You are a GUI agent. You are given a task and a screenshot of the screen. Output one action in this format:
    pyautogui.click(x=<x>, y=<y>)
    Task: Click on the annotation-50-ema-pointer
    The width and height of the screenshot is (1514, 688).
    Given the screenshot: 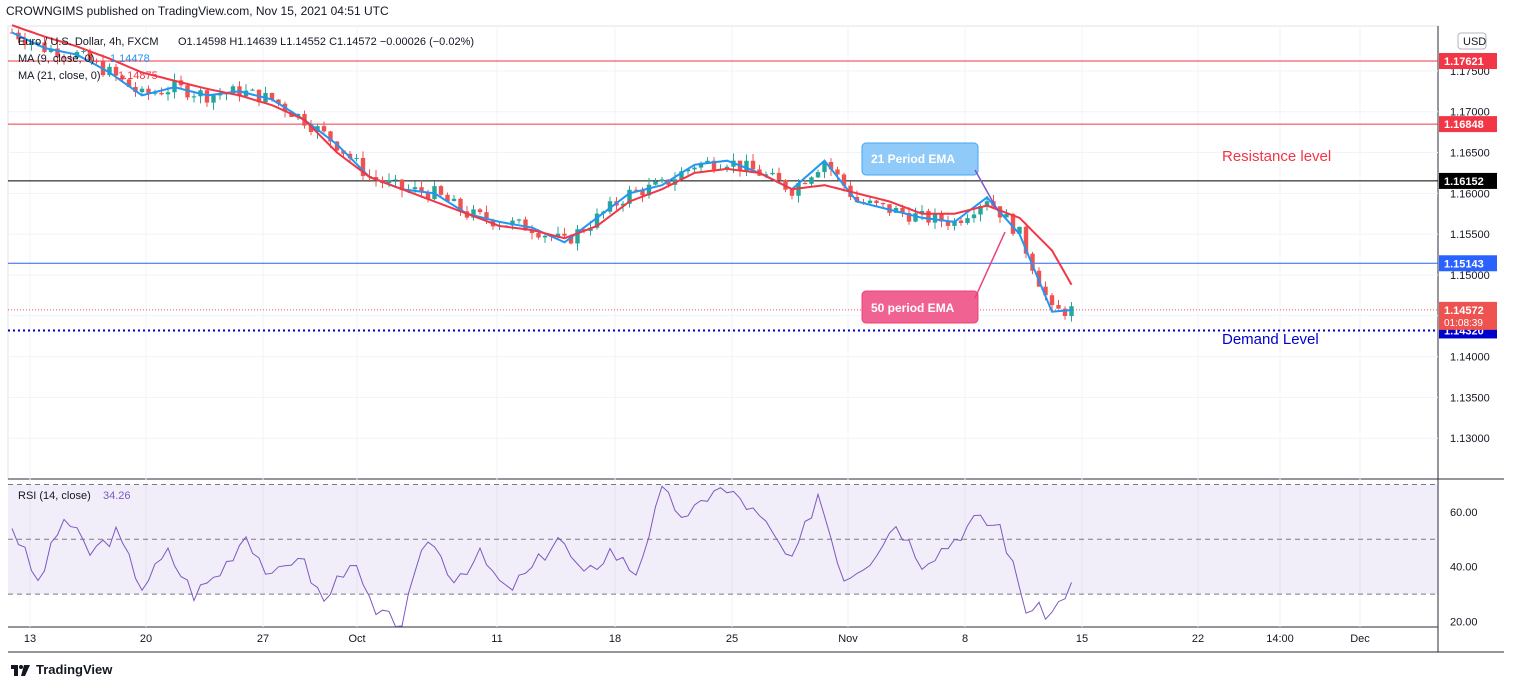 What is the action you would take?
    pyautogui.click(x=990, y=265)
    